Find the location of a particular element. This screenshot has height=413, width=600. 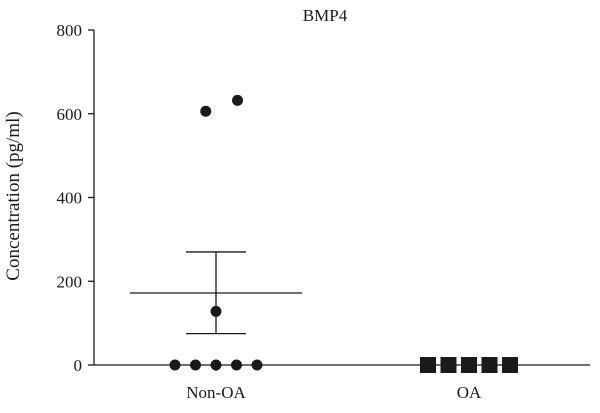

x-ticks: Non-OA OA is located at coordinates (334, 383).